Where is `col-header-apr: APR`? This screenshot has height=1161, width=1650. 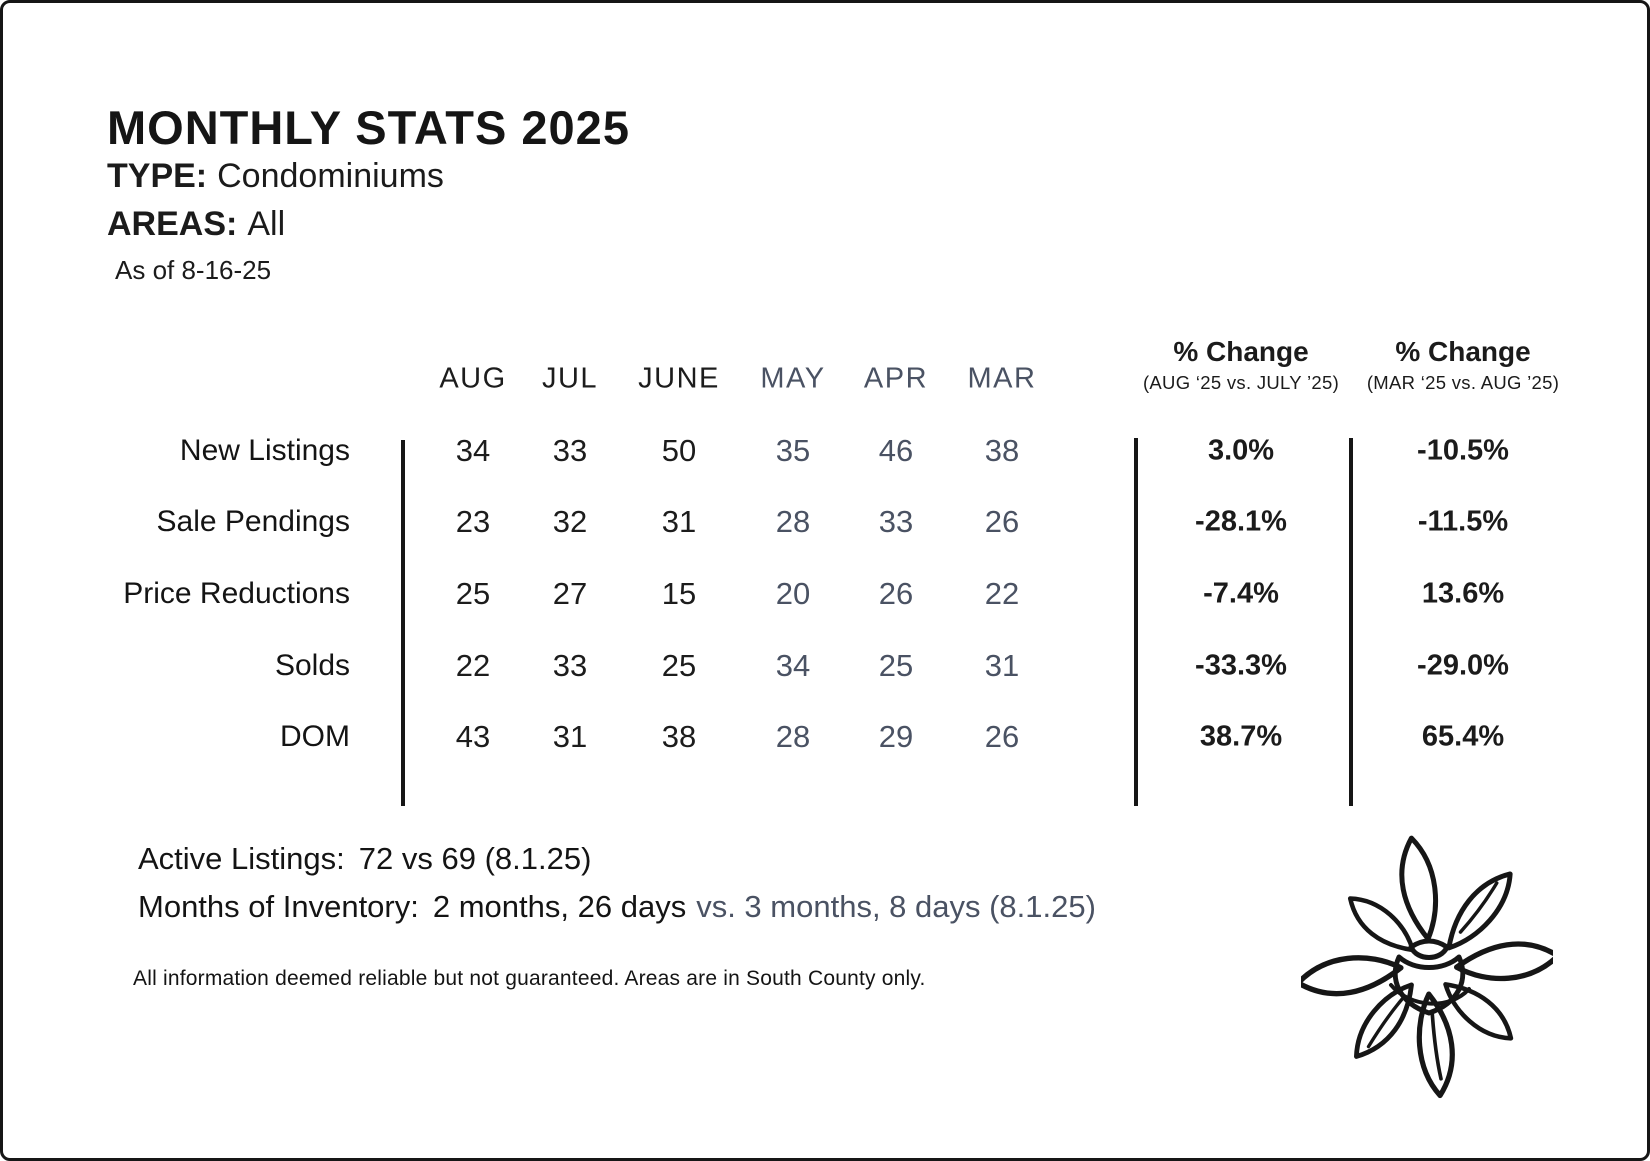 col-header-apr: APR is located at coordinates (896, 378).